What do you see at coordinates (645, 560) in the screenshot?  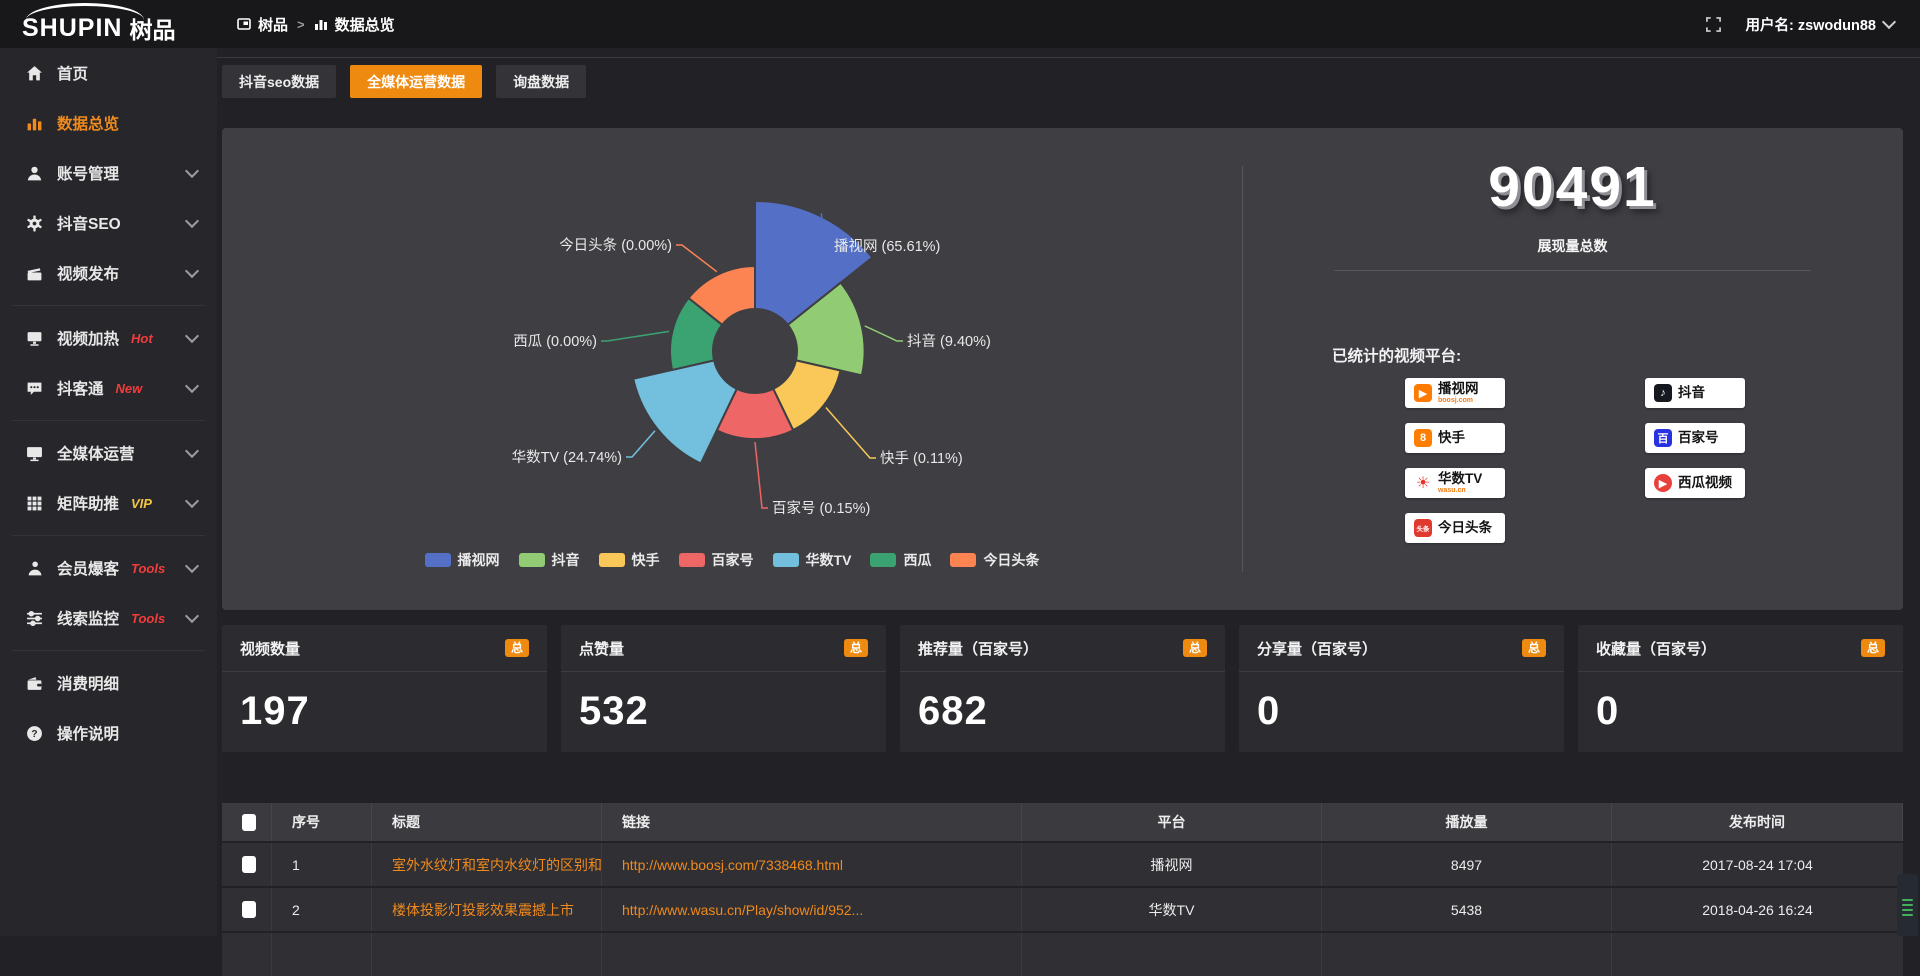 I see `legend-label: 快手` at bounding box center [645, 560].